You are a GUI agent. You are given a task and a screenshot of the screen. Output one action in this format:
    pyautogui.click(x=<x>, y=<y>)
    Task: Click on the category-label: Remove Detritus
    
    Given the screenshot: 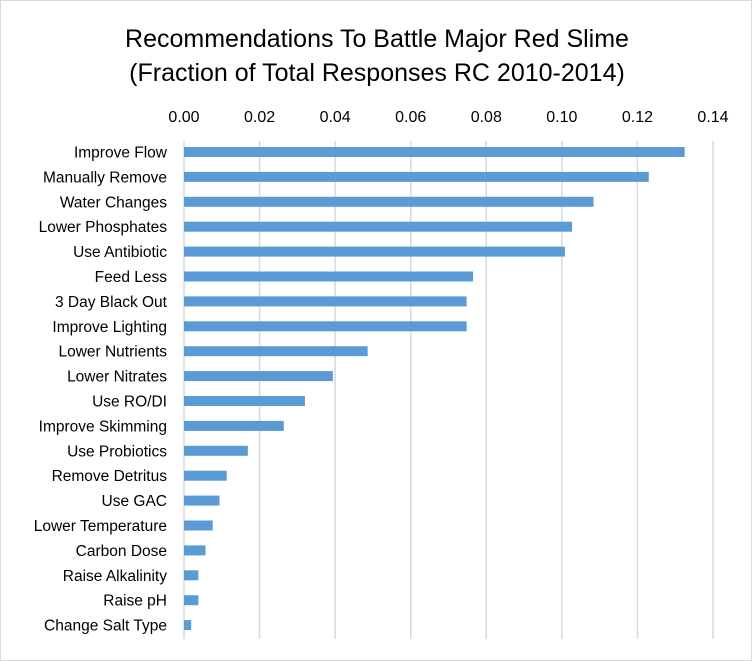 What is the action you would take?
    pyautogui.click(x=110, y=476)
    